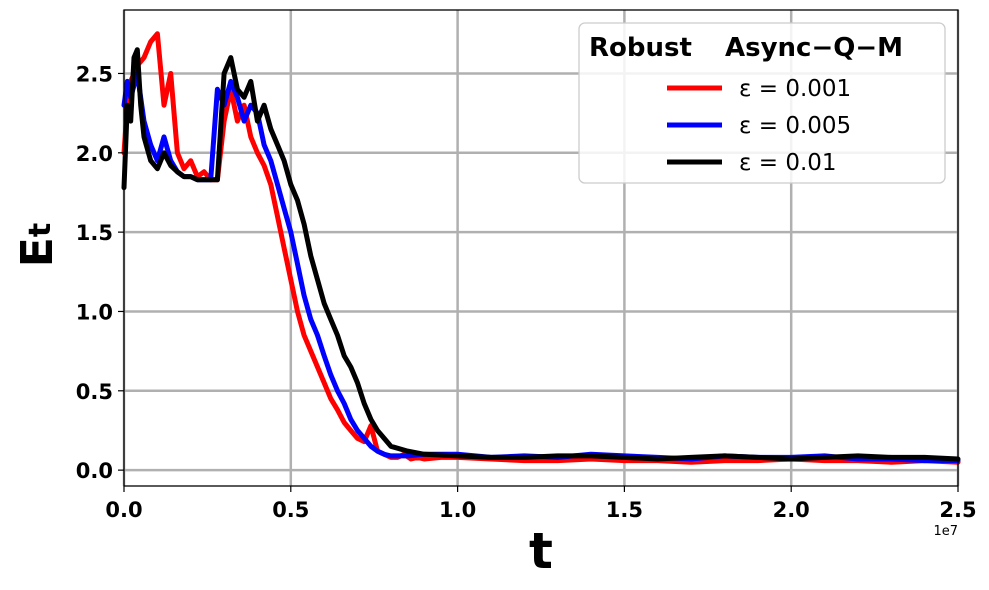 This screenshot has height=590, width=989. Describe the element at coordinates (795, 126) in the screenshot. I see `legend-label-2: ε = 0.005` at that location.